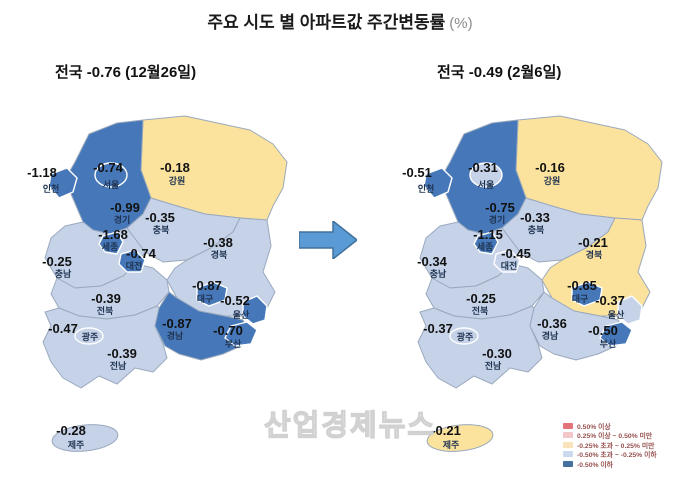  Describe the element at coordinates (125, 207) in the screenshot. I see `left-map-value-gyeonggi: -0.99` at that location.